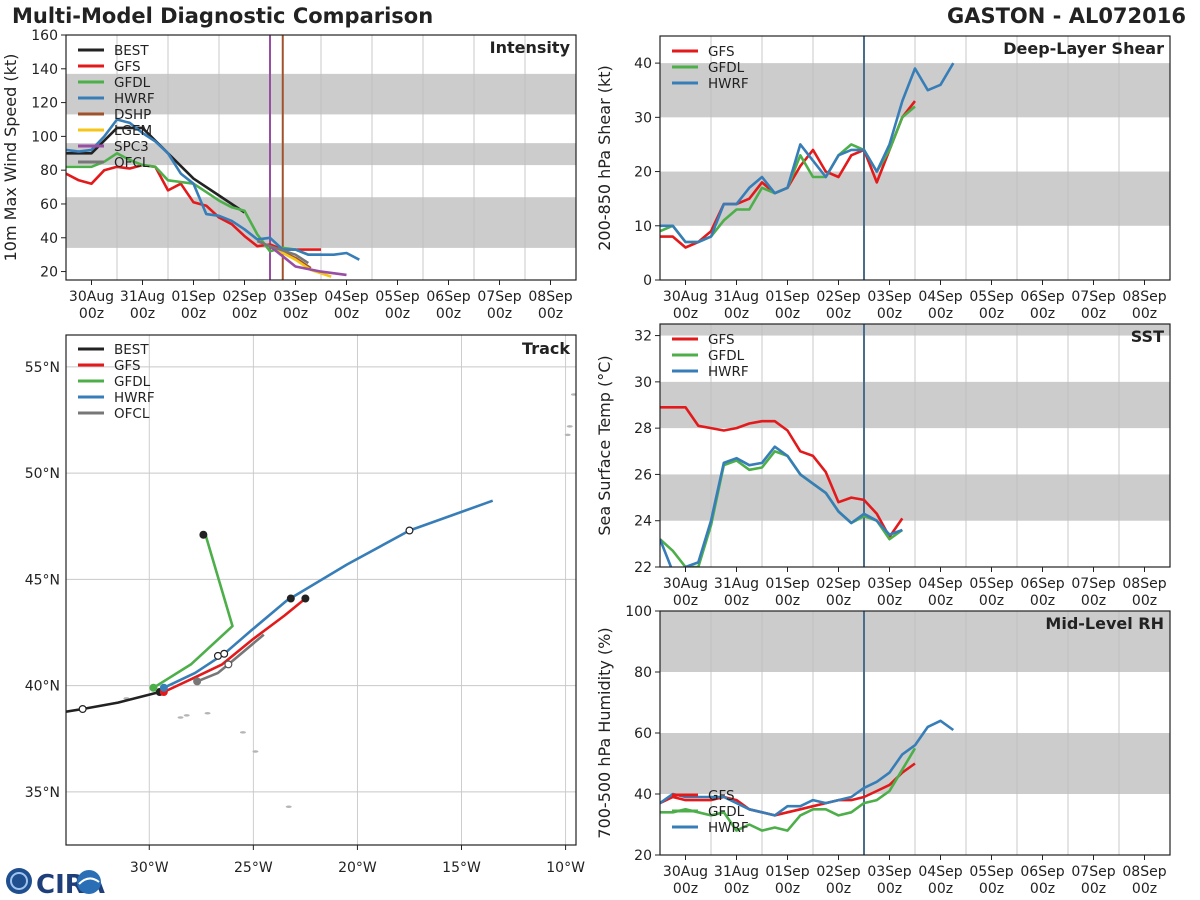 The width and height of the screenshot is (1200, 900). What do you see at coordinates (643, 429) in the screenshot?
I see `sst-ytick-label: 28` at bounding box center [643, 429].